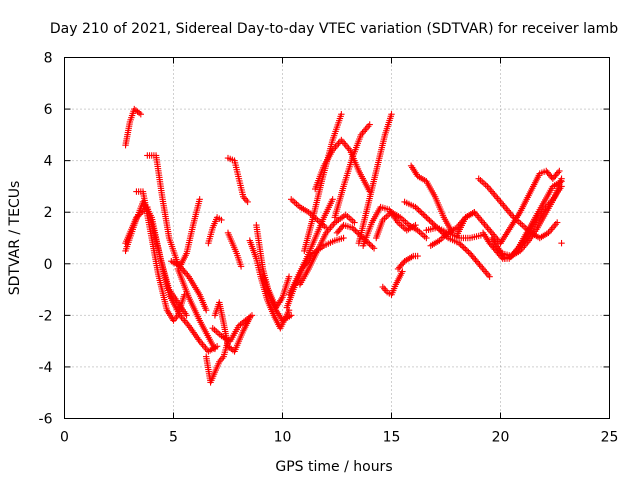 This screenshot has width=640, height=480. I want to click on y-tick-label: 0, so click(48, 265).